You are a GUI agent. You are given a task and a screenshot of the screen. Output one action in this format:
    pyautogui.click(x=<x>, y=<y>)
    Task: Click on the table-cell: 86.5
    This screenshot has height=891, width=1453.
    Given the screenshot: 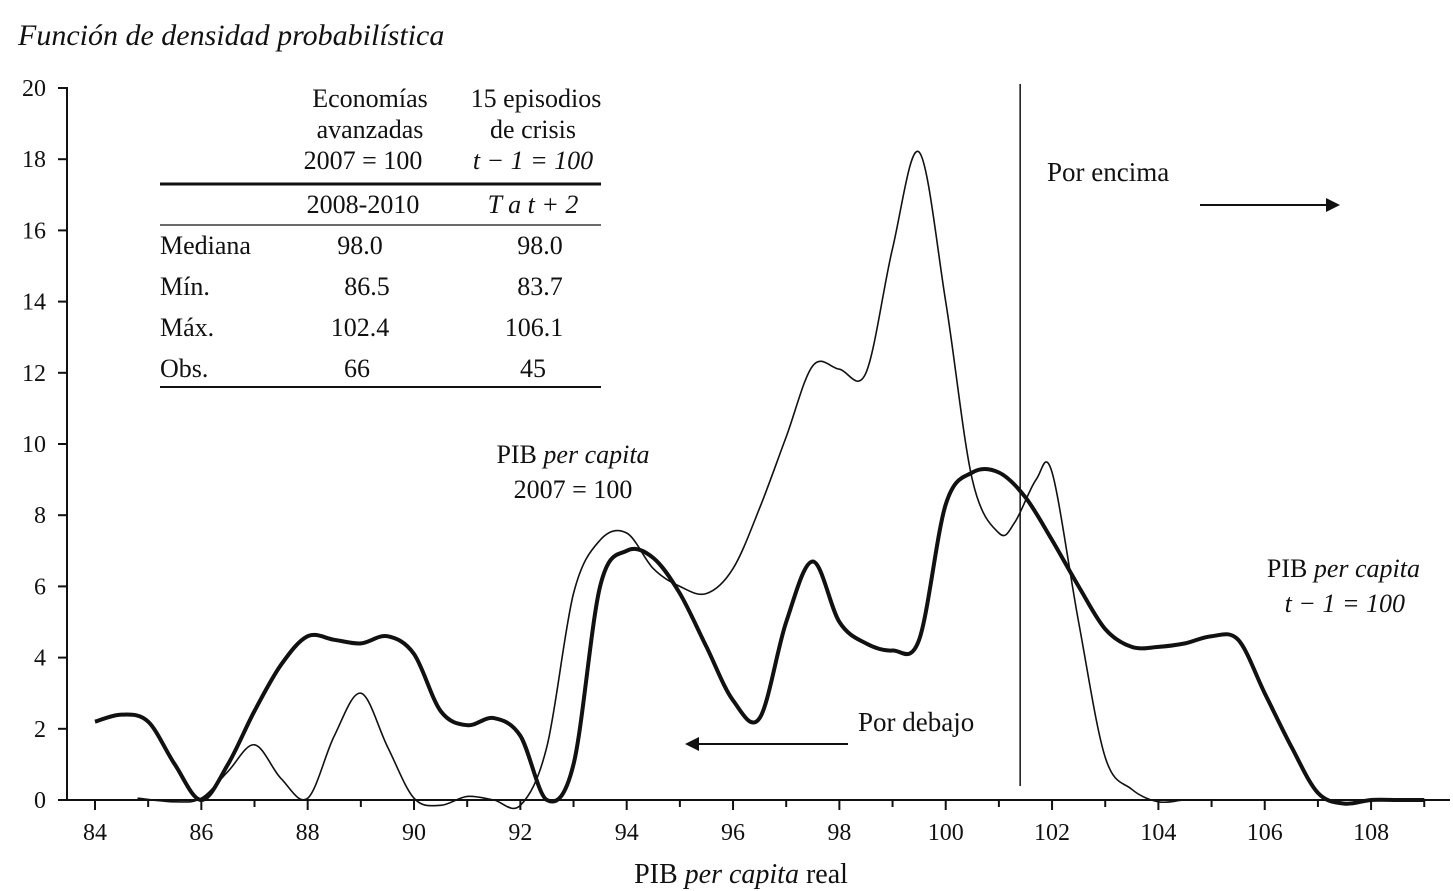 What is the action you would take?
    pyautogui.click(x=367, y=286)
    